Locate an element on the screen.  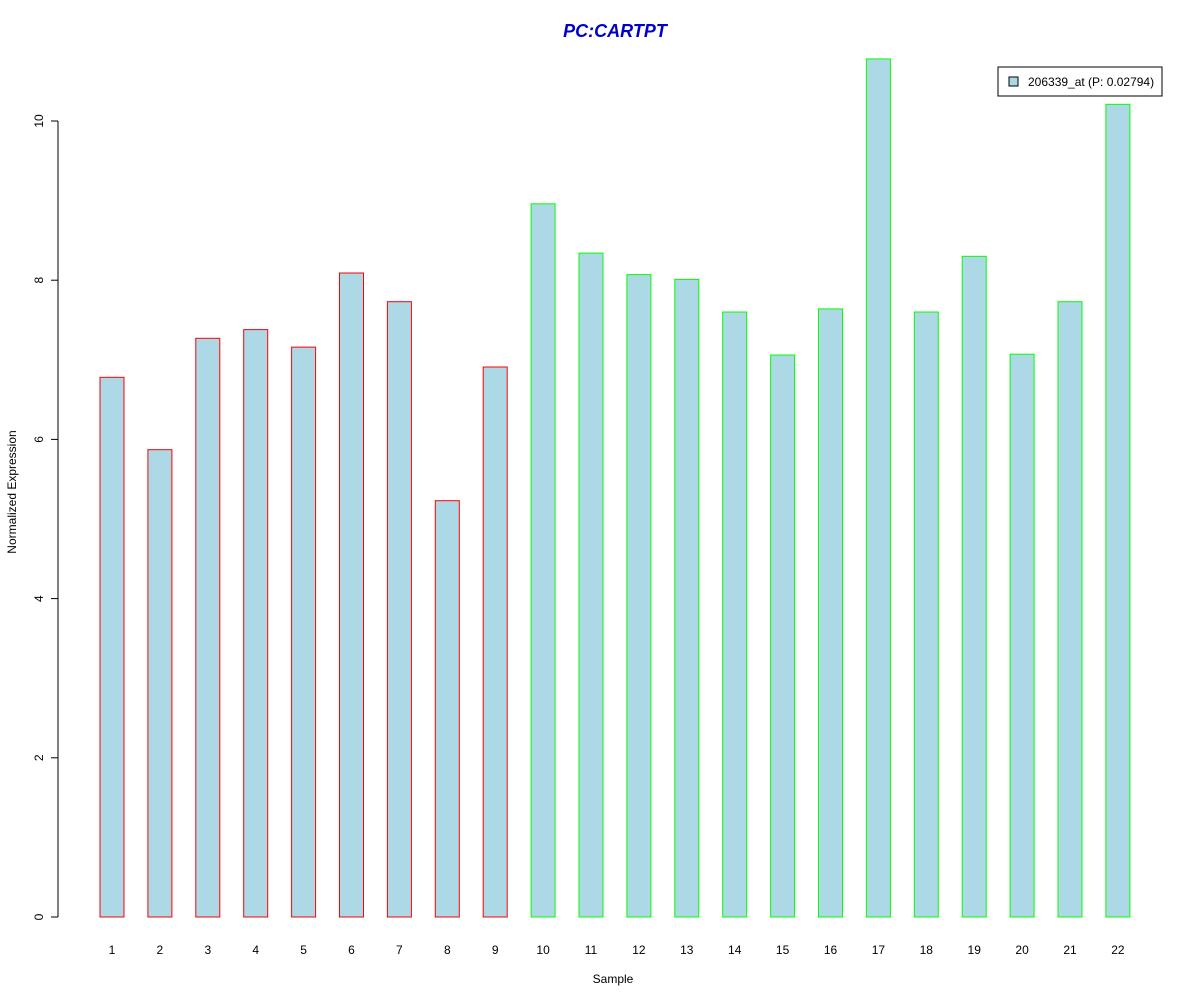
x-tick-label: 22 is located at coordinates (1118, 950).